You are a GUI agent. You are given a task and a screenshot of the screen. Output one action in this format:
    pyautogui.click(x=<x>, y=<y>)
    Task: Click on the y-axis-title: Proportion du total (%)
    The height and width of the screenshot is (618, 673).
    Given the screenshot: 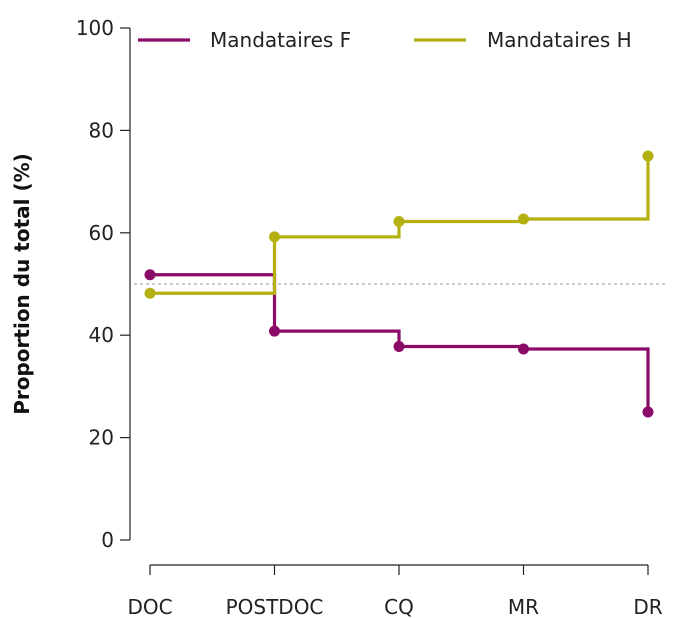 What is the action you would take?
    pyautogui.click(x=22, y=284)
    